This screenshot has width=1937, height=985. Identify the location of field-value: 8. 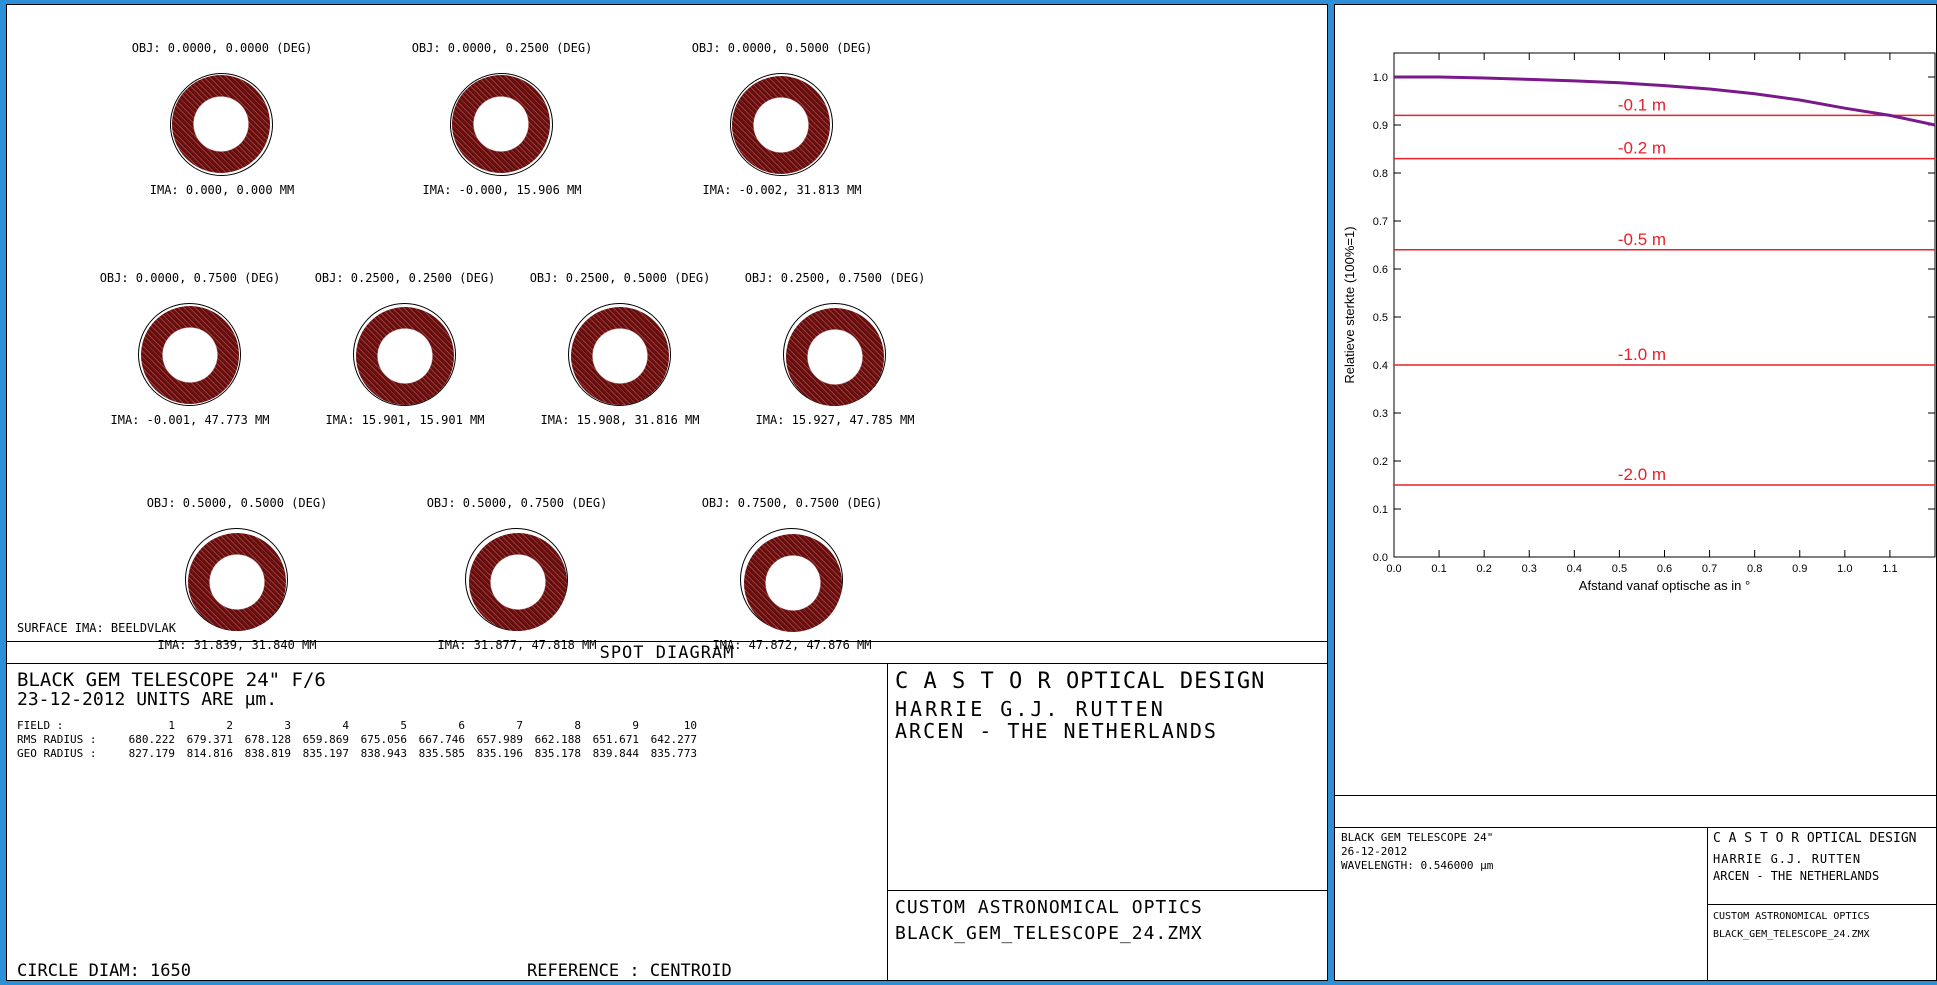
(577, 725).